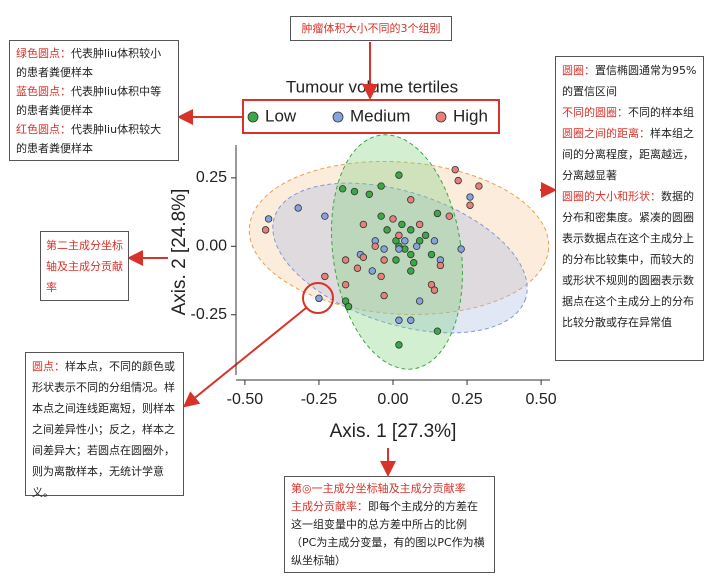 This screenshot has width=709, height=581. I want to click on points, so click(372, 257).